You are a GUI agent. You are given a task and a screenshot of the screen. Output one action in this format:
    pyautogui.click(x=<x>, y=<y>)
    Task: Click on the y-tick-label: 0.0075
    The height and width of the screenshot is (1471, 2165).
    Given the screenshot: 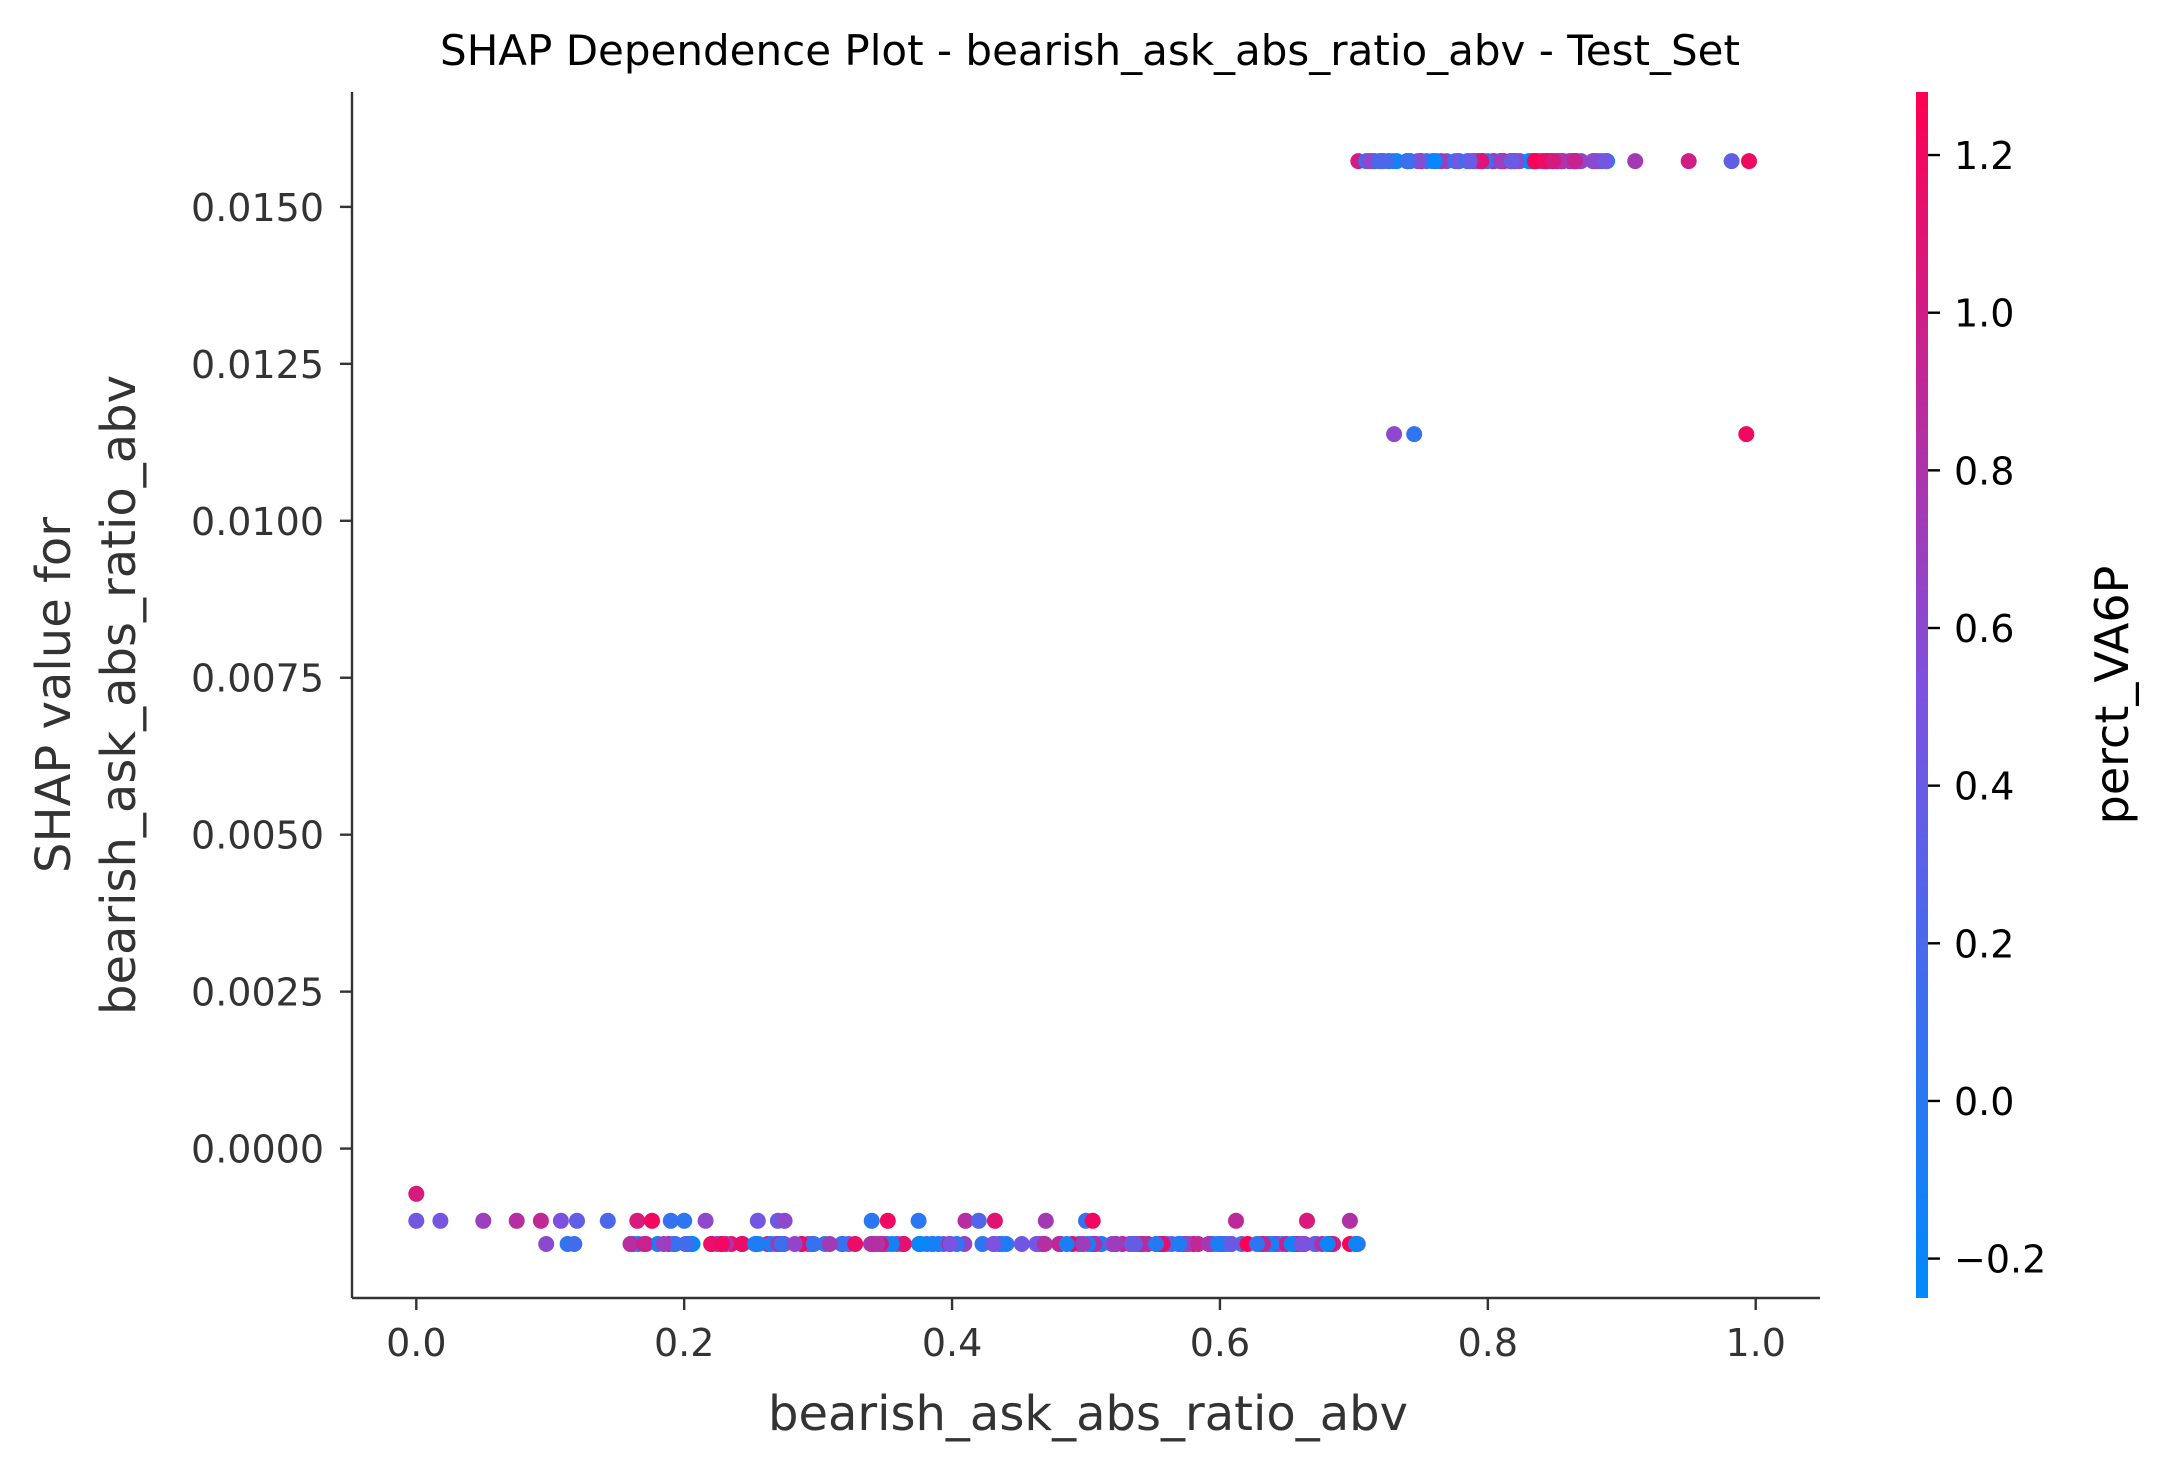 What is the action you would take?
    pyautogui.click(x=257, y=679)
    